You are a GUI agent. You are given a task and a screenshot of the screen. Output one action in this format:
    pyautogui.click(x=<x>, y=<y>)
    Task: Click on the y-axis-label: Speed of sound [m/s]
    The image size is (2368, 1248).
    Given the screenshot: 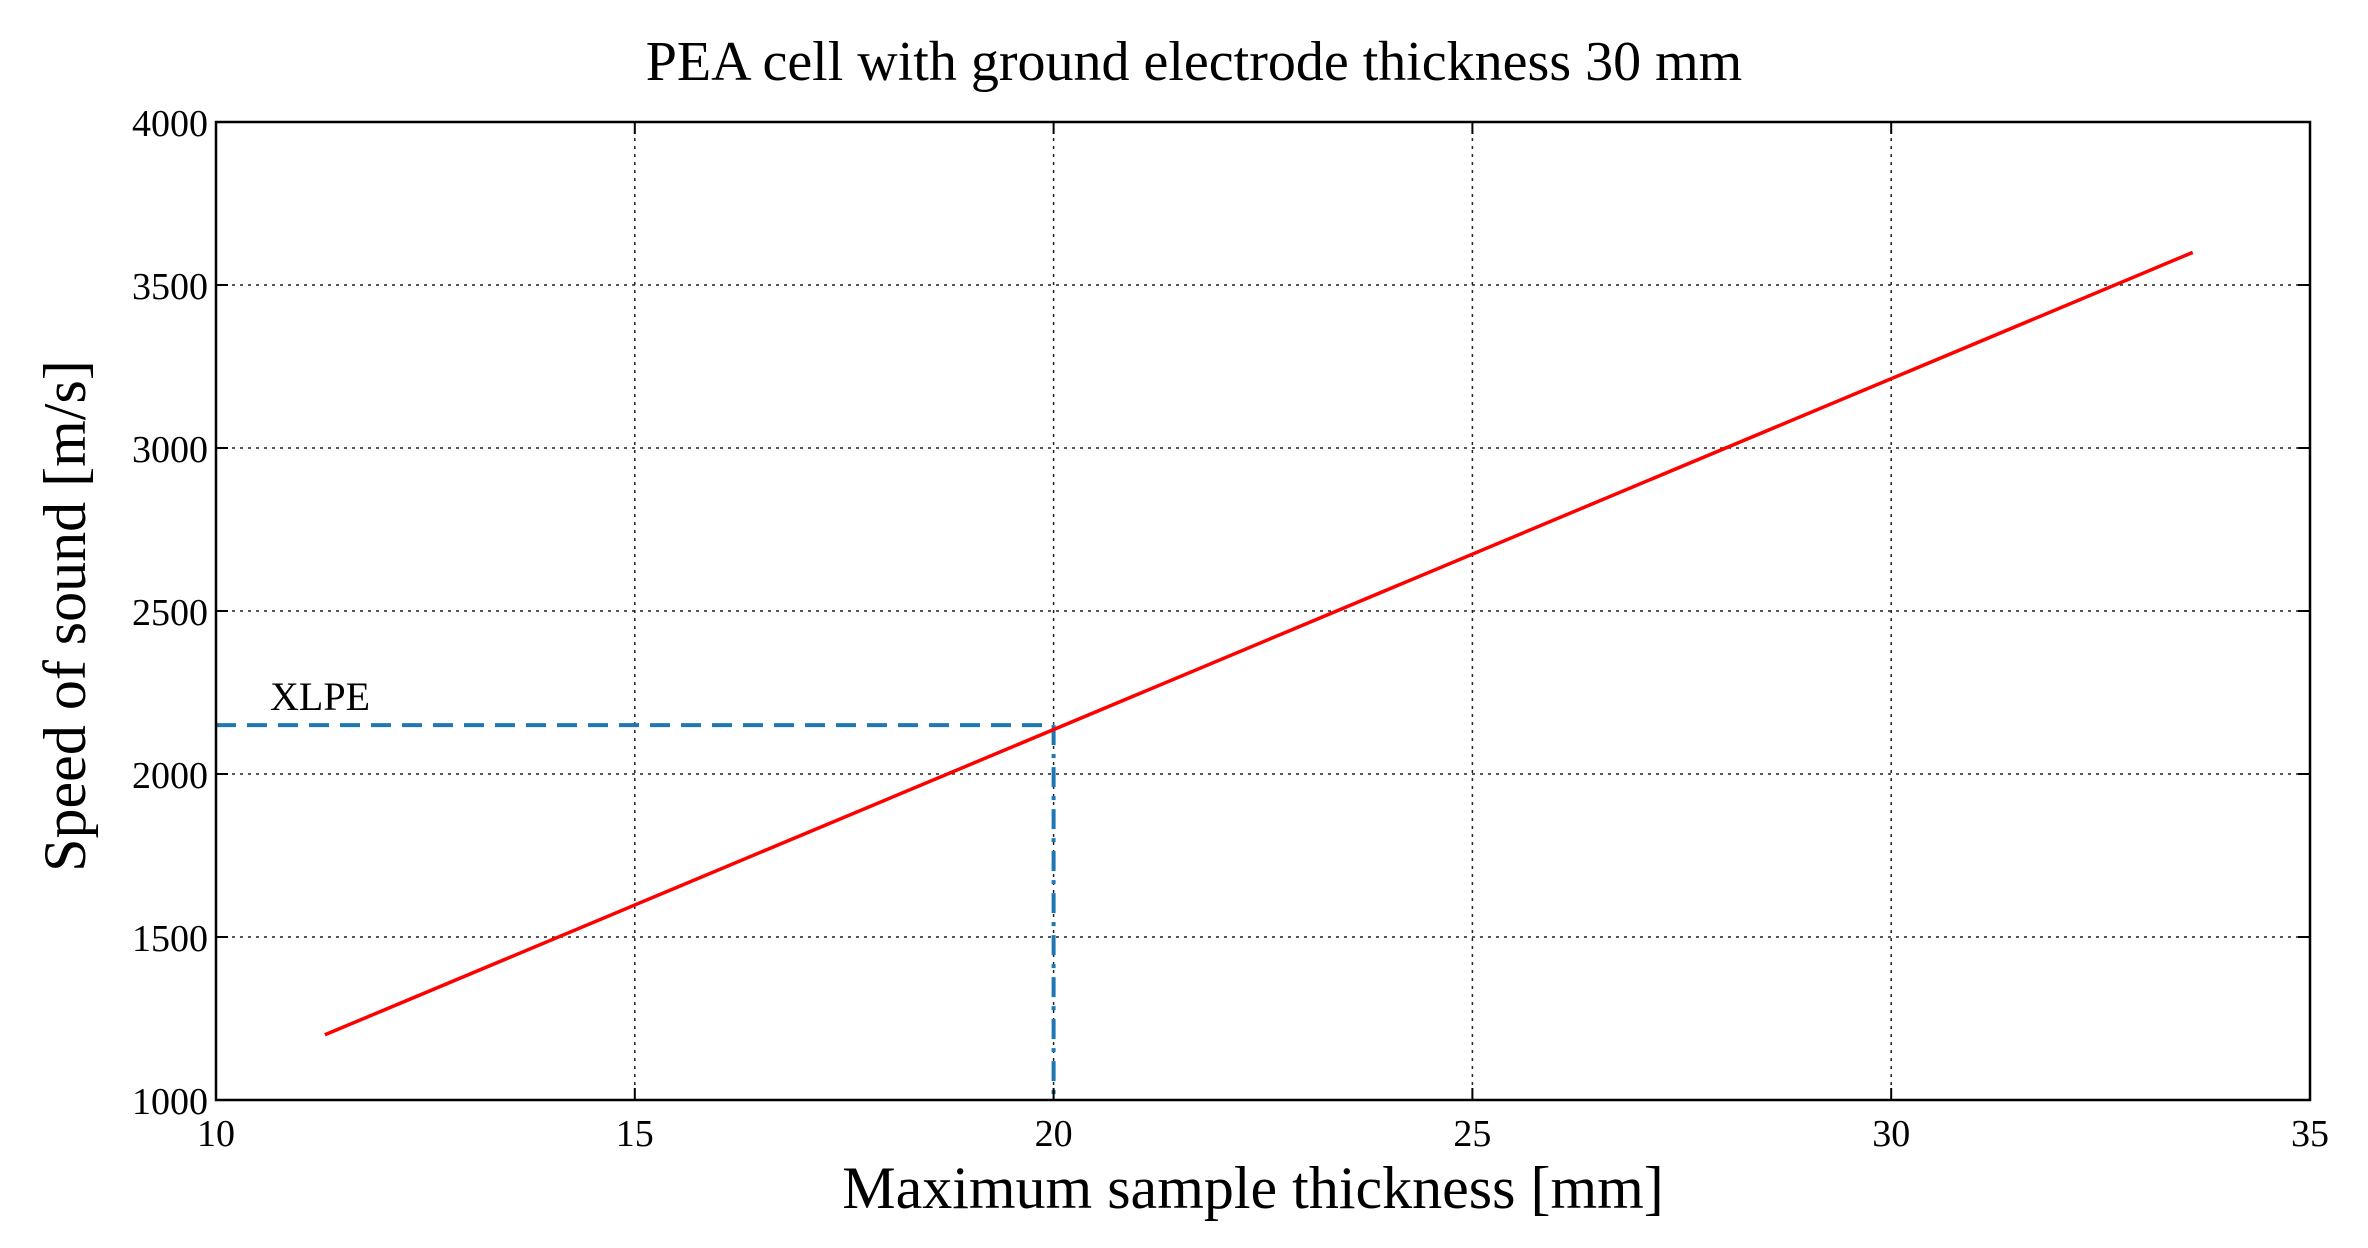 What is the action you would take?
    pyautogui.click(x=65, y=616)
    